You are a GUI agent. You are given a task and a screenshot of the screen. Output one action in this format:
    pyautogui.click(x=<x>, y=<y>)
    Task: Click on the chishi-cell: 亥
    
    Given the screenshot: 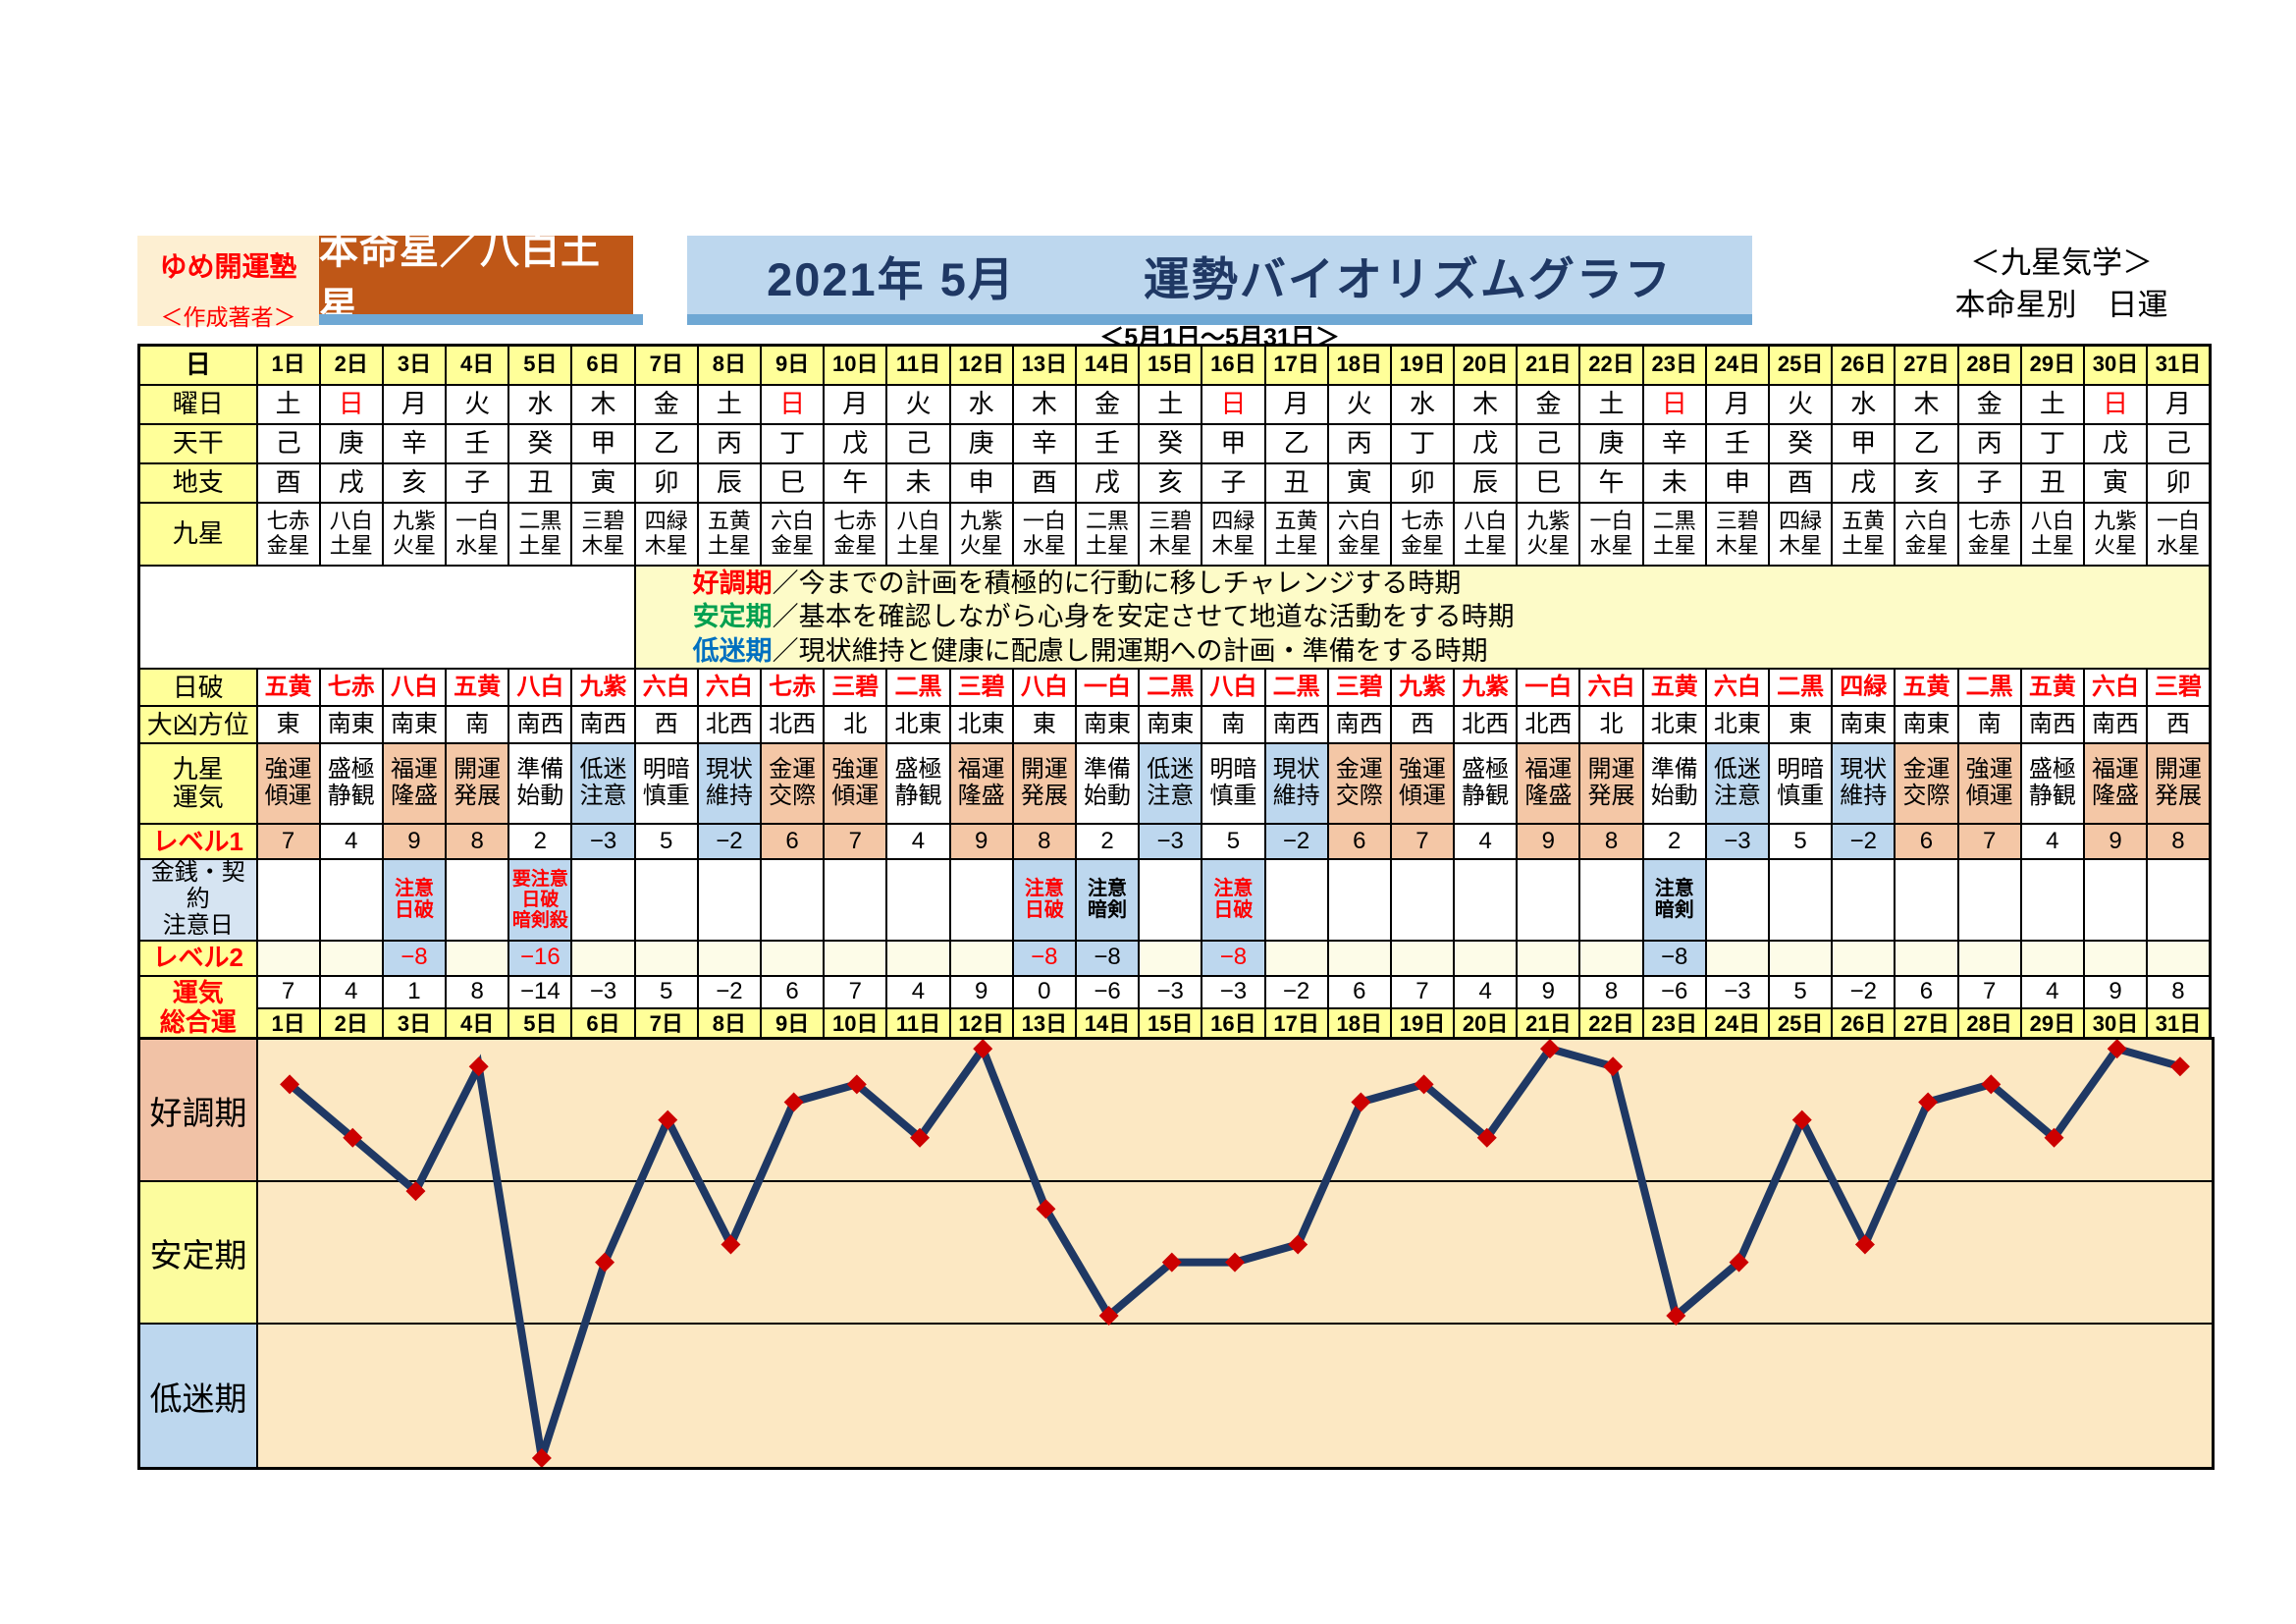 What is the action you would take?
    pyautogui.click(x=1926, y=482)
    